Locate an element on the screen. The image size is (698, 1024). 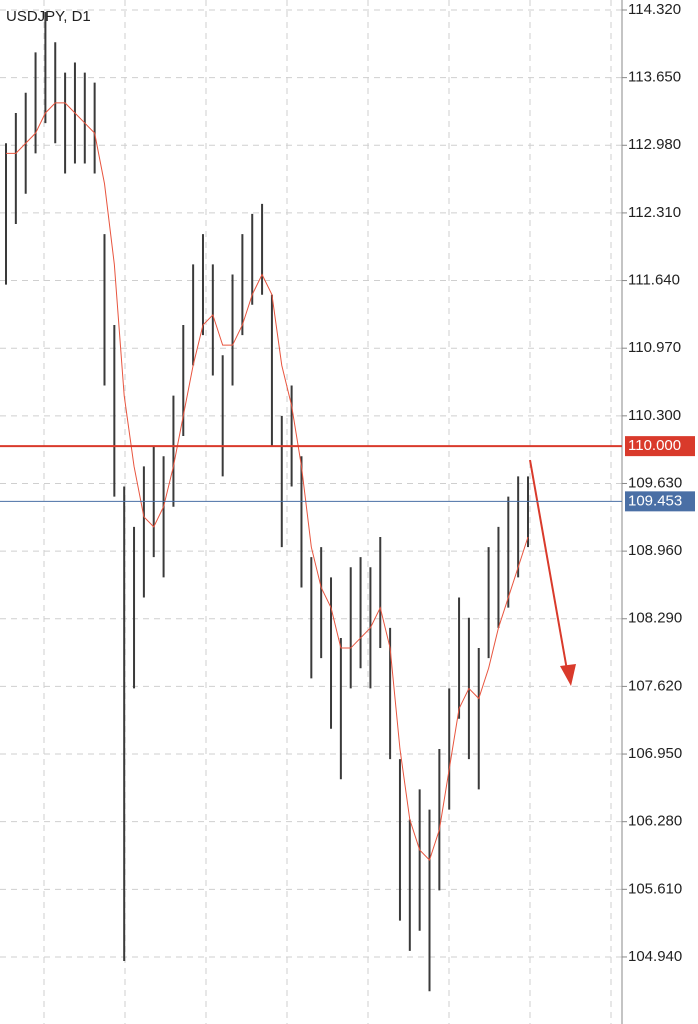
y-tick-label: 107.620 is located at coordinates (655, 685).